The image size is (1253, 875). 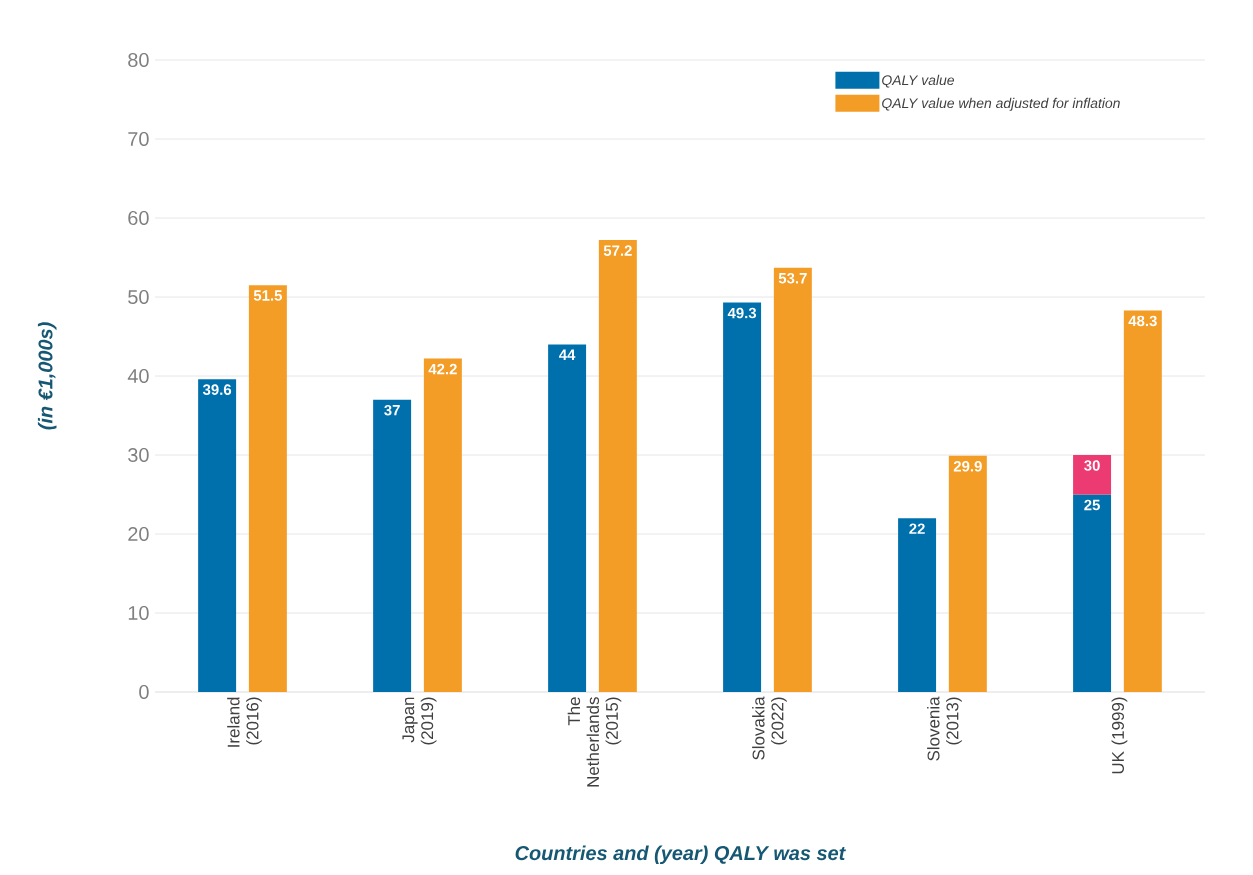 I want to click on legend-label: QALY value, so click(x=918, y=81).